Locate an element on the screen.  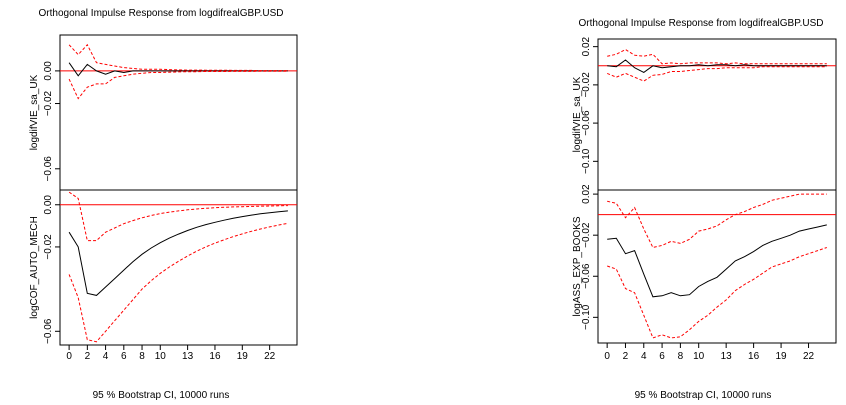
chart-left-xaxis: 0 2 4 6 8 10 13 16 19 22 is located at coordinates (171, 353).